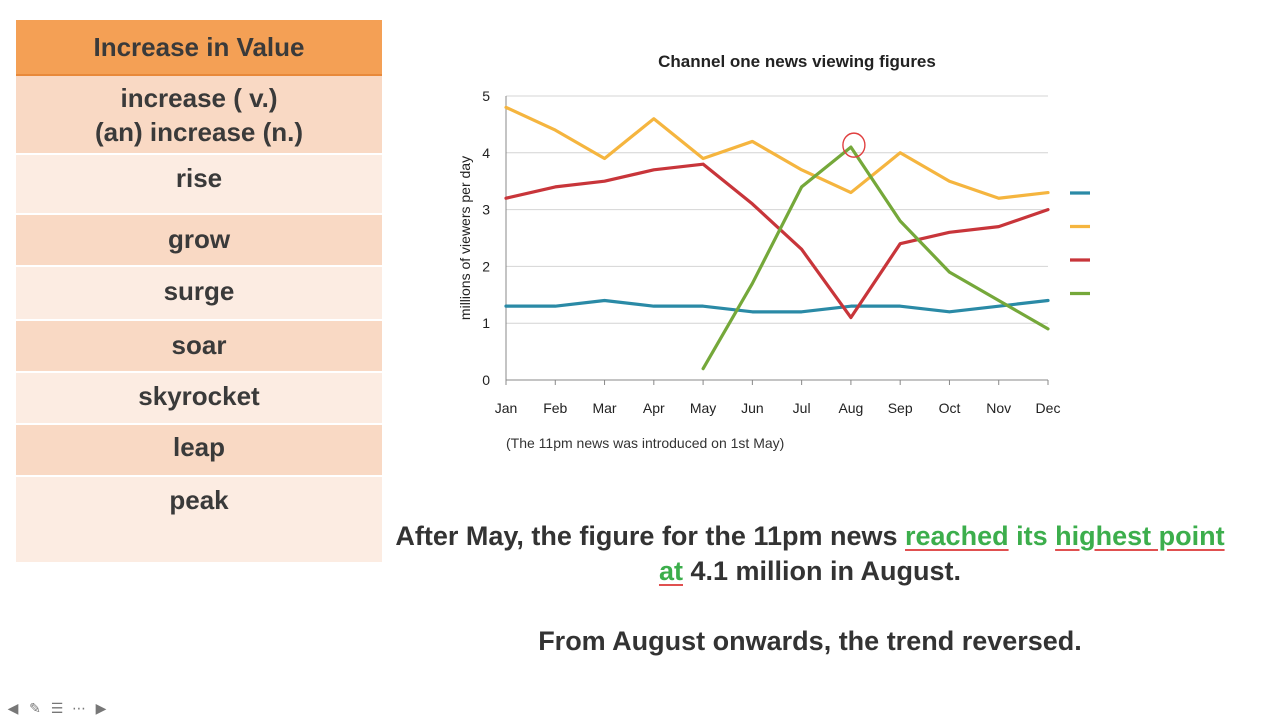 Image resolution: width=1280 pixels, height=720 pixels. What do you see at coordinates (13, 707) in the screenshot?
I see `back-arrow-icon: ◀` at bounding box center [13, 707].